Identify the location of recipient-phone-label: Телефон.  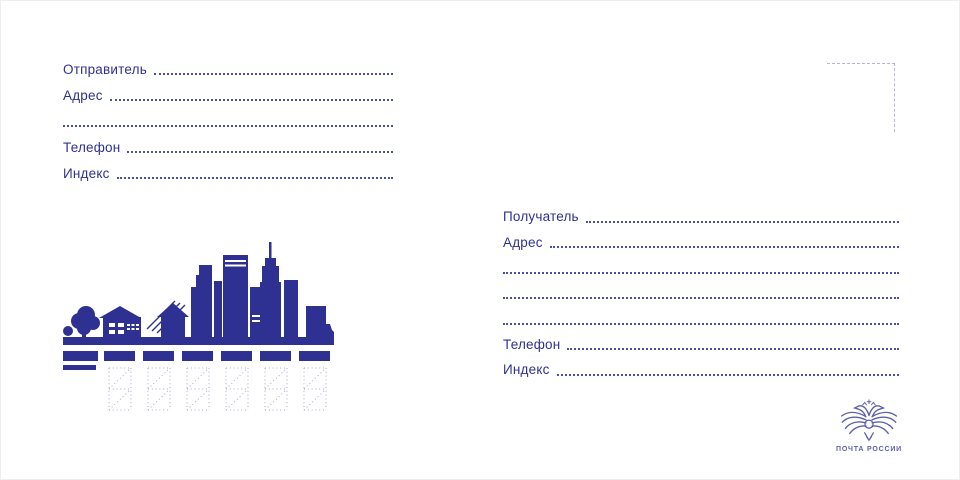
(532, 344).